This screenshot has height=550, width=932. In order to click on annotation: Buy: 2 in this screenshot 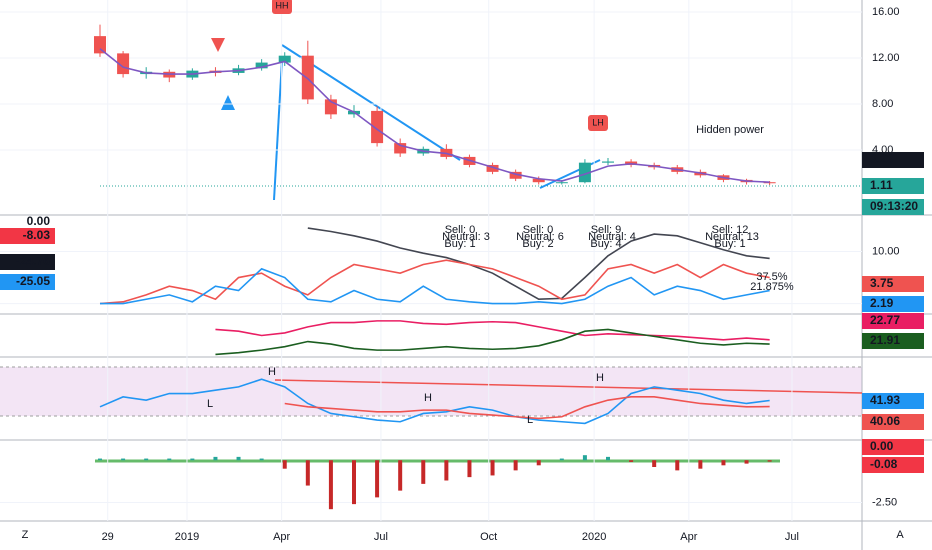, I will do `click(537, 244)`.